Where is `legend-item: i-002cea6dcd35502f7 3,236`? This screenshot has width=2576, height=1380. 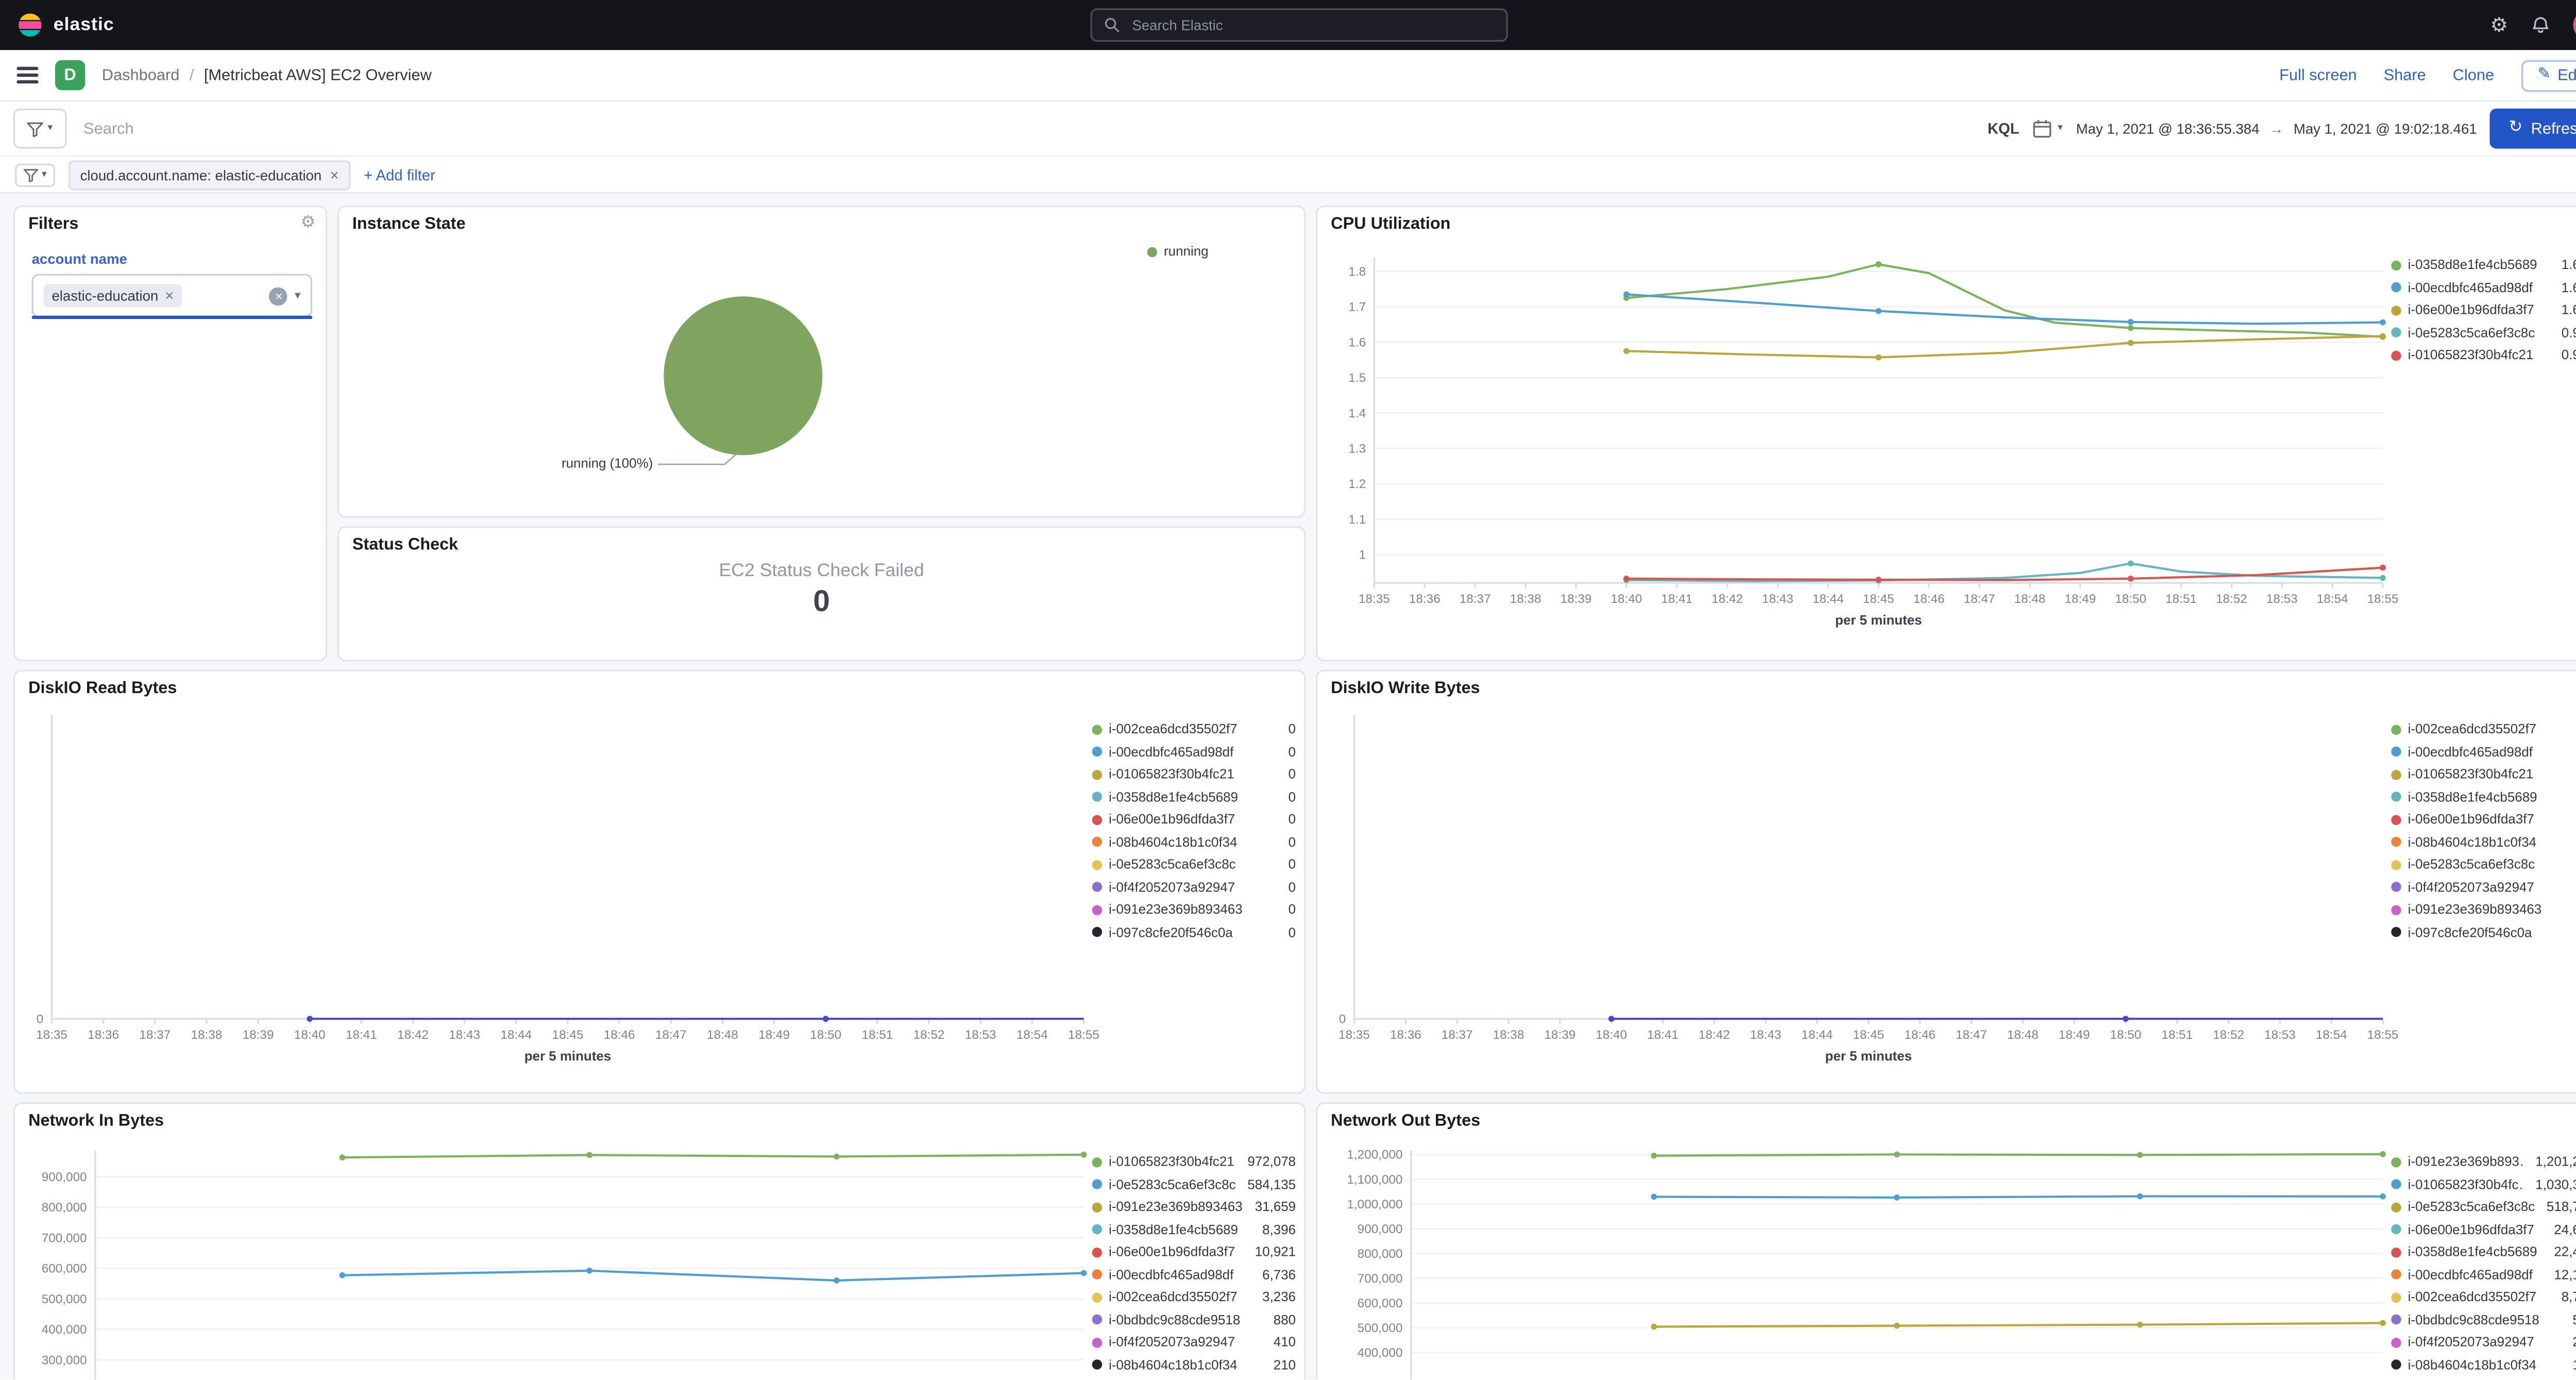 legend-item: i-002cea6dcd35502f7 3,236 is located at coordinates (1194, 1297).